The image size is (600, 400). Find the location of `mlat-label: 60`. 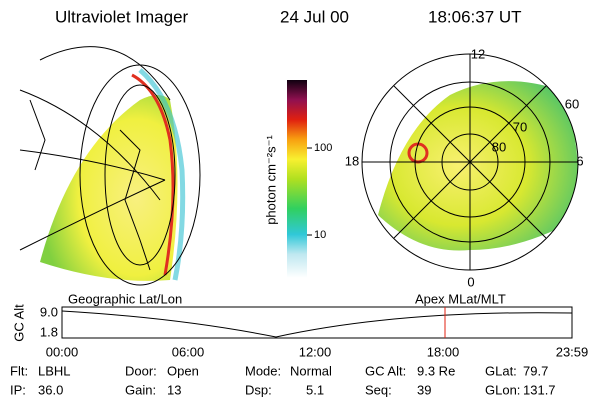

mlat-label: 60 is located at coordinates (572, 103).